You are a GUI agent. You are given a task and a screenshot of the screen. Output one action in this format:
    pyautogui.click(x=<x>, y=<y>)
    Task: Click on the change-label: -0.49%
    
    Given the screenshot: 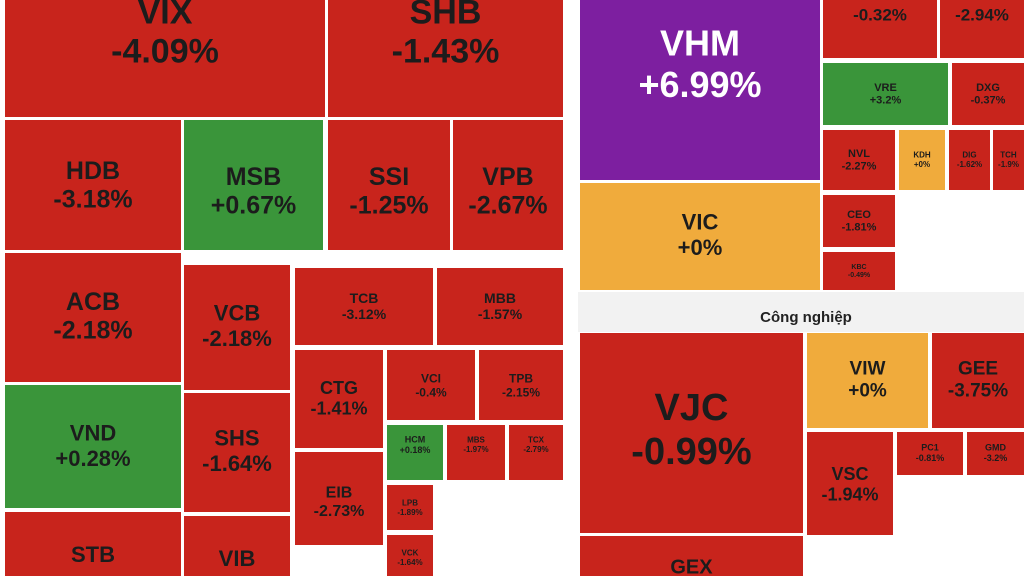 What is the action you would take?
    pyautogui.click(x=859, y=275)
    